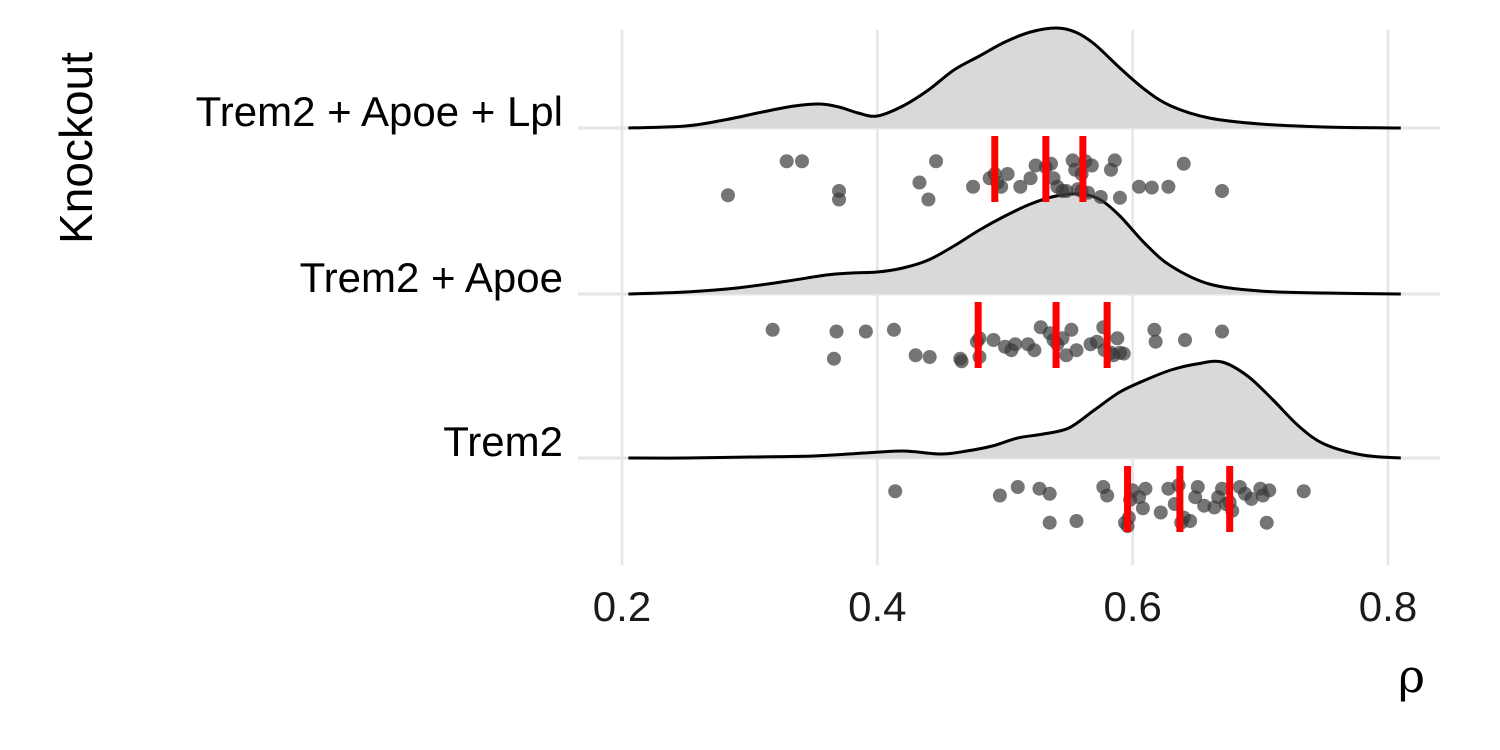  I want to click on y-axis-title: Knockout, so click(76, 148).